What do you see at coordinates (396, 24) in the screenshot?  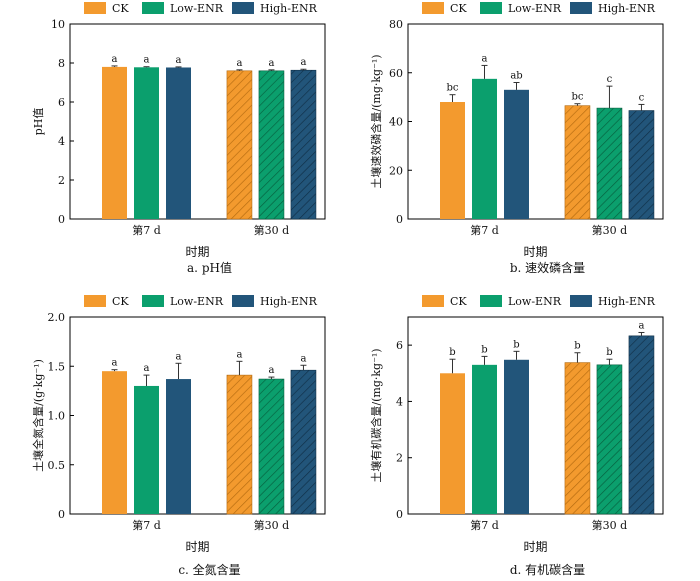 I see `y-tick-label: 80` at bounding box center [396, 24].